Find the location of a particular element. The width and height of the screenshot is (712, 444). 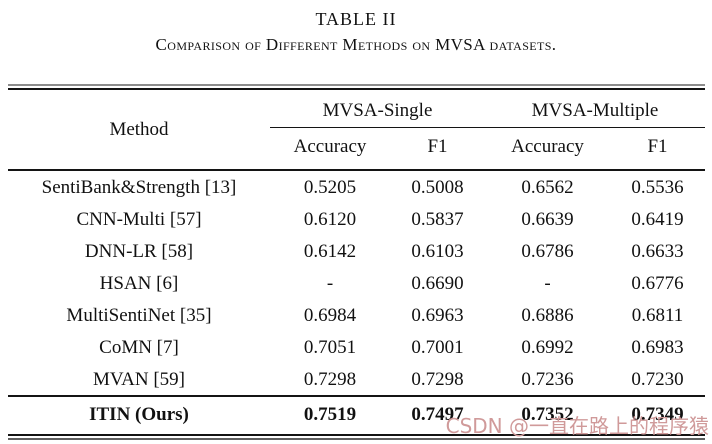

column-header-f1-multiple: F1 is located at coordinates (657, 149).